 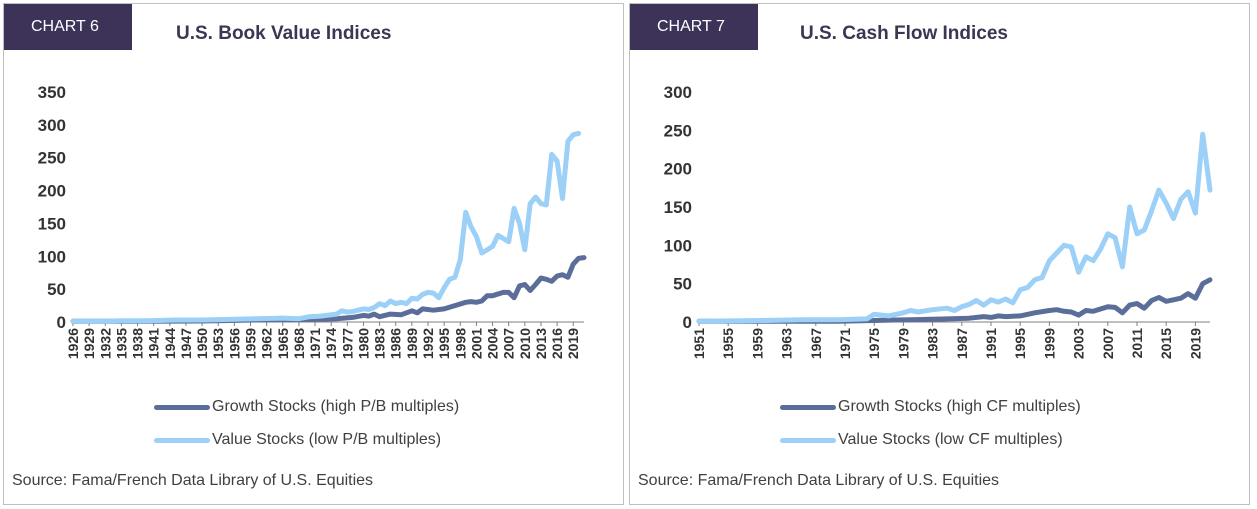 I want to click on chart-6-xtick-label: 2019, so click(x=573, y=343).